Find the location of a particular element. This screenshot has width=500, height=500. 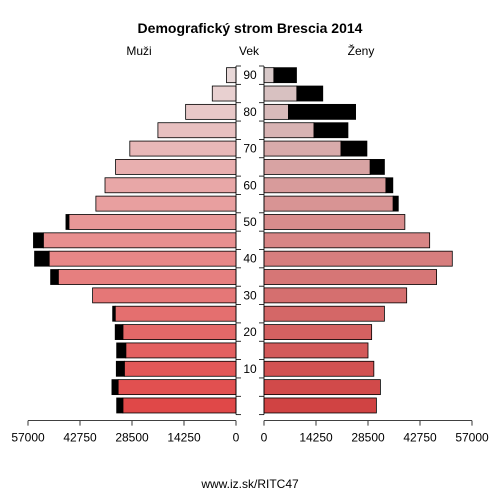

male-x-tick-label: 28500 is located at coordinates (132, 438).